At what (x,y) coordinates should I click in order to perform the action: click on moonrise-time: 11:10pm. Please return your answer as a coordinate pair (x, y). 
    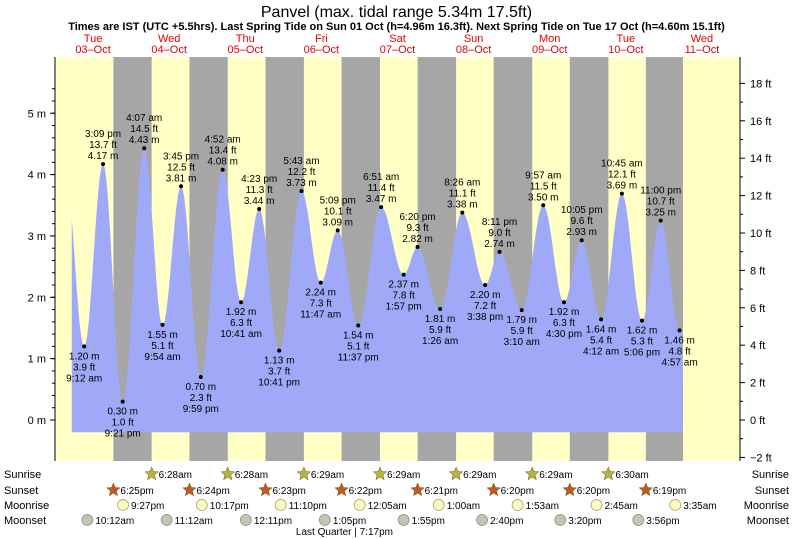
    Looking at the image, I should click on (308, 506).